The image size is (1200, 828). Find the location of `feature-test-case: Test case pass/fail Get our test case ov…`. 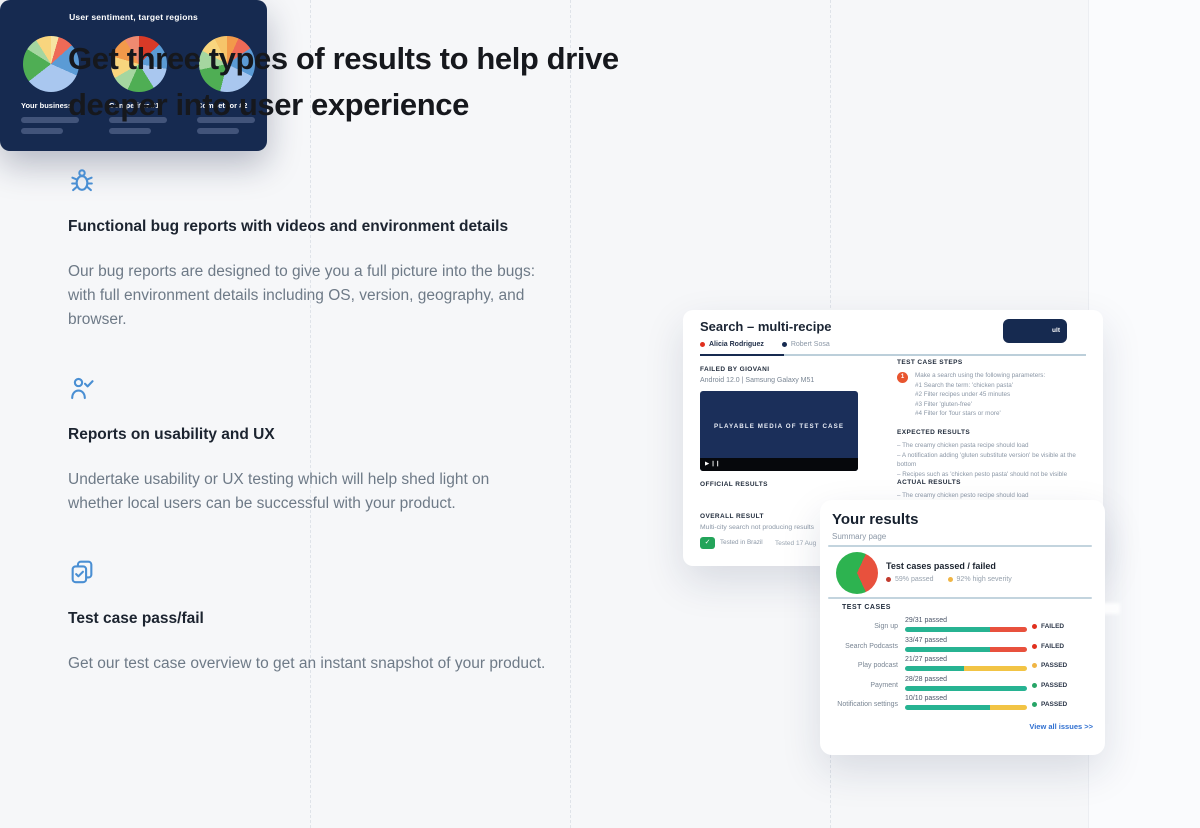

feature-test-case: Test case pass/fail Get our test case ov… is located at coordinates (307, 617).